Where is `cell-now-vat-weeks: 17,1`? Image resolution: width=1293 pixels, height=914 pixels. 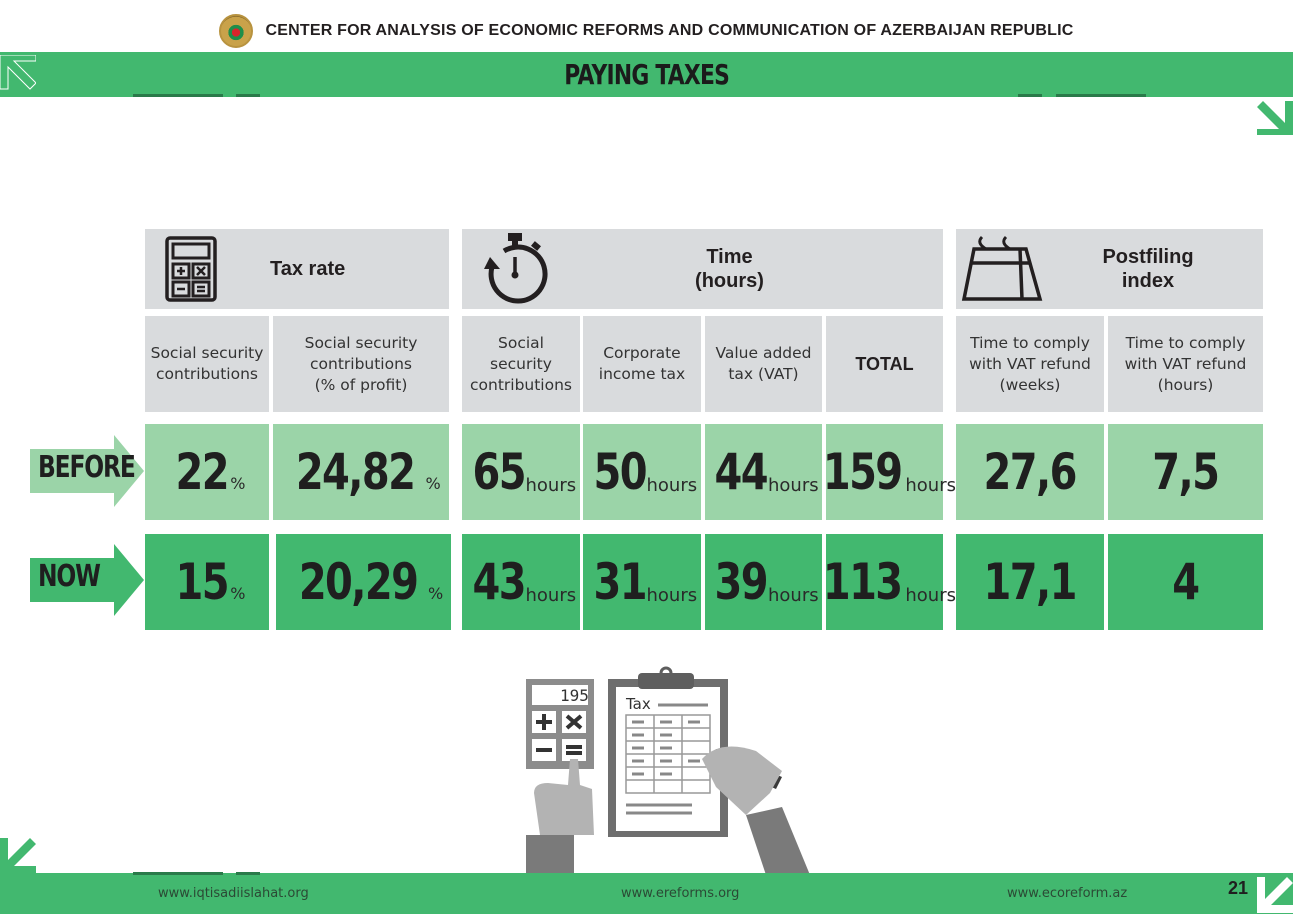
cell-now-vat-weeks: 17,1 is located at coordinates (1030, 582).